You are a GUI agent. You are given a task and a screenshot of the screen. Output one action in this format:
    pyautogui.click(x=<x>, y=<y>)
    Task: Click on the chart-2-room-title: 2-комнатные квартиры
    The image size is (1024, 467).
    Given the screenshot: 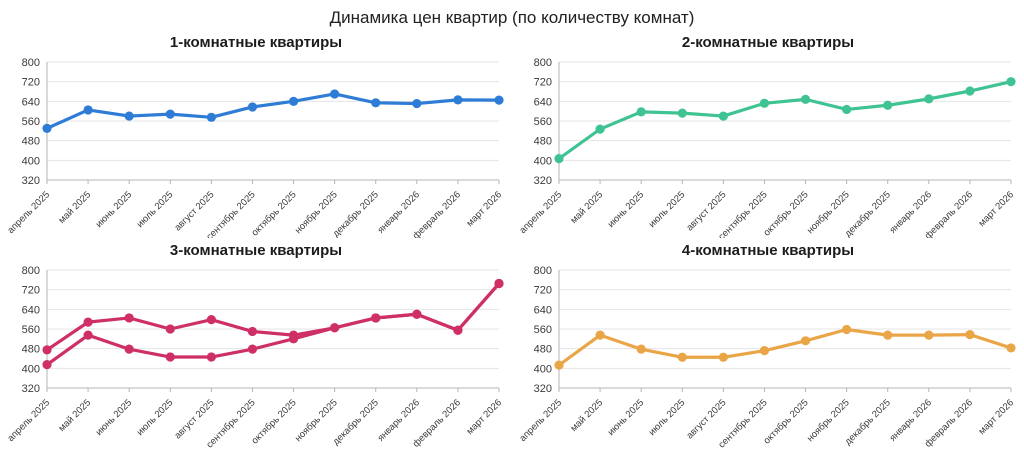 What is the action you would take?
    pyautogui.click(x=768, y=42)
    